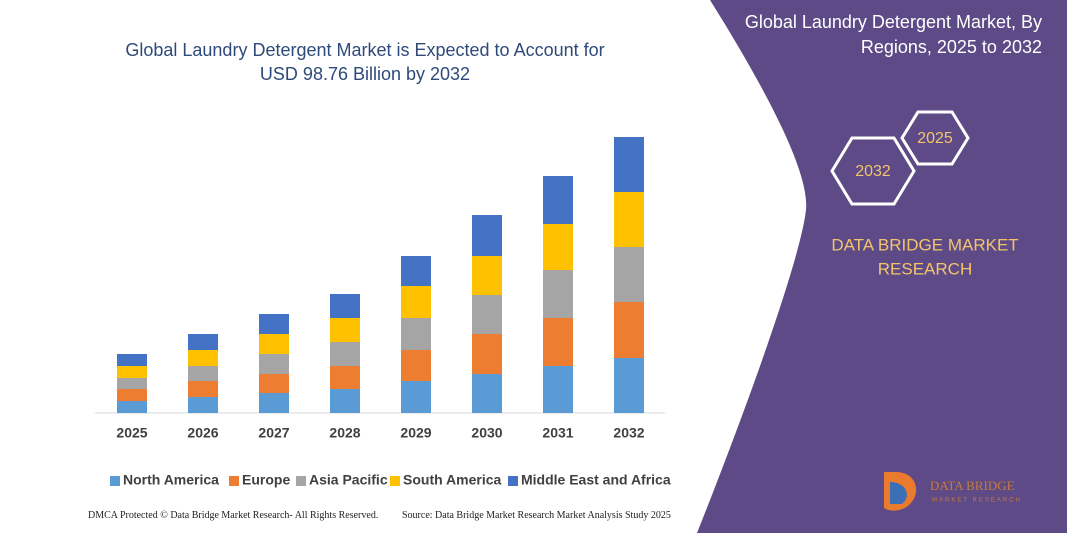 This screenshot has height=533, width=1067. Describe the element at coordinates (596, 480) in the screenshot. I see `legend-label: Middle East and Africa` at that location.